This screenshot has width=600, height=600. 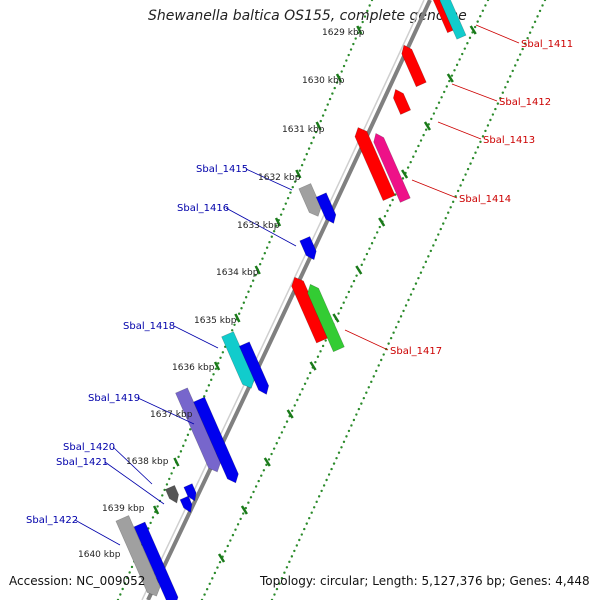 What do you see at coordinates (509, 140) in the screenshot?
I see `gene-label-forward: Sbal_1413` at bounding box center [509, 140].